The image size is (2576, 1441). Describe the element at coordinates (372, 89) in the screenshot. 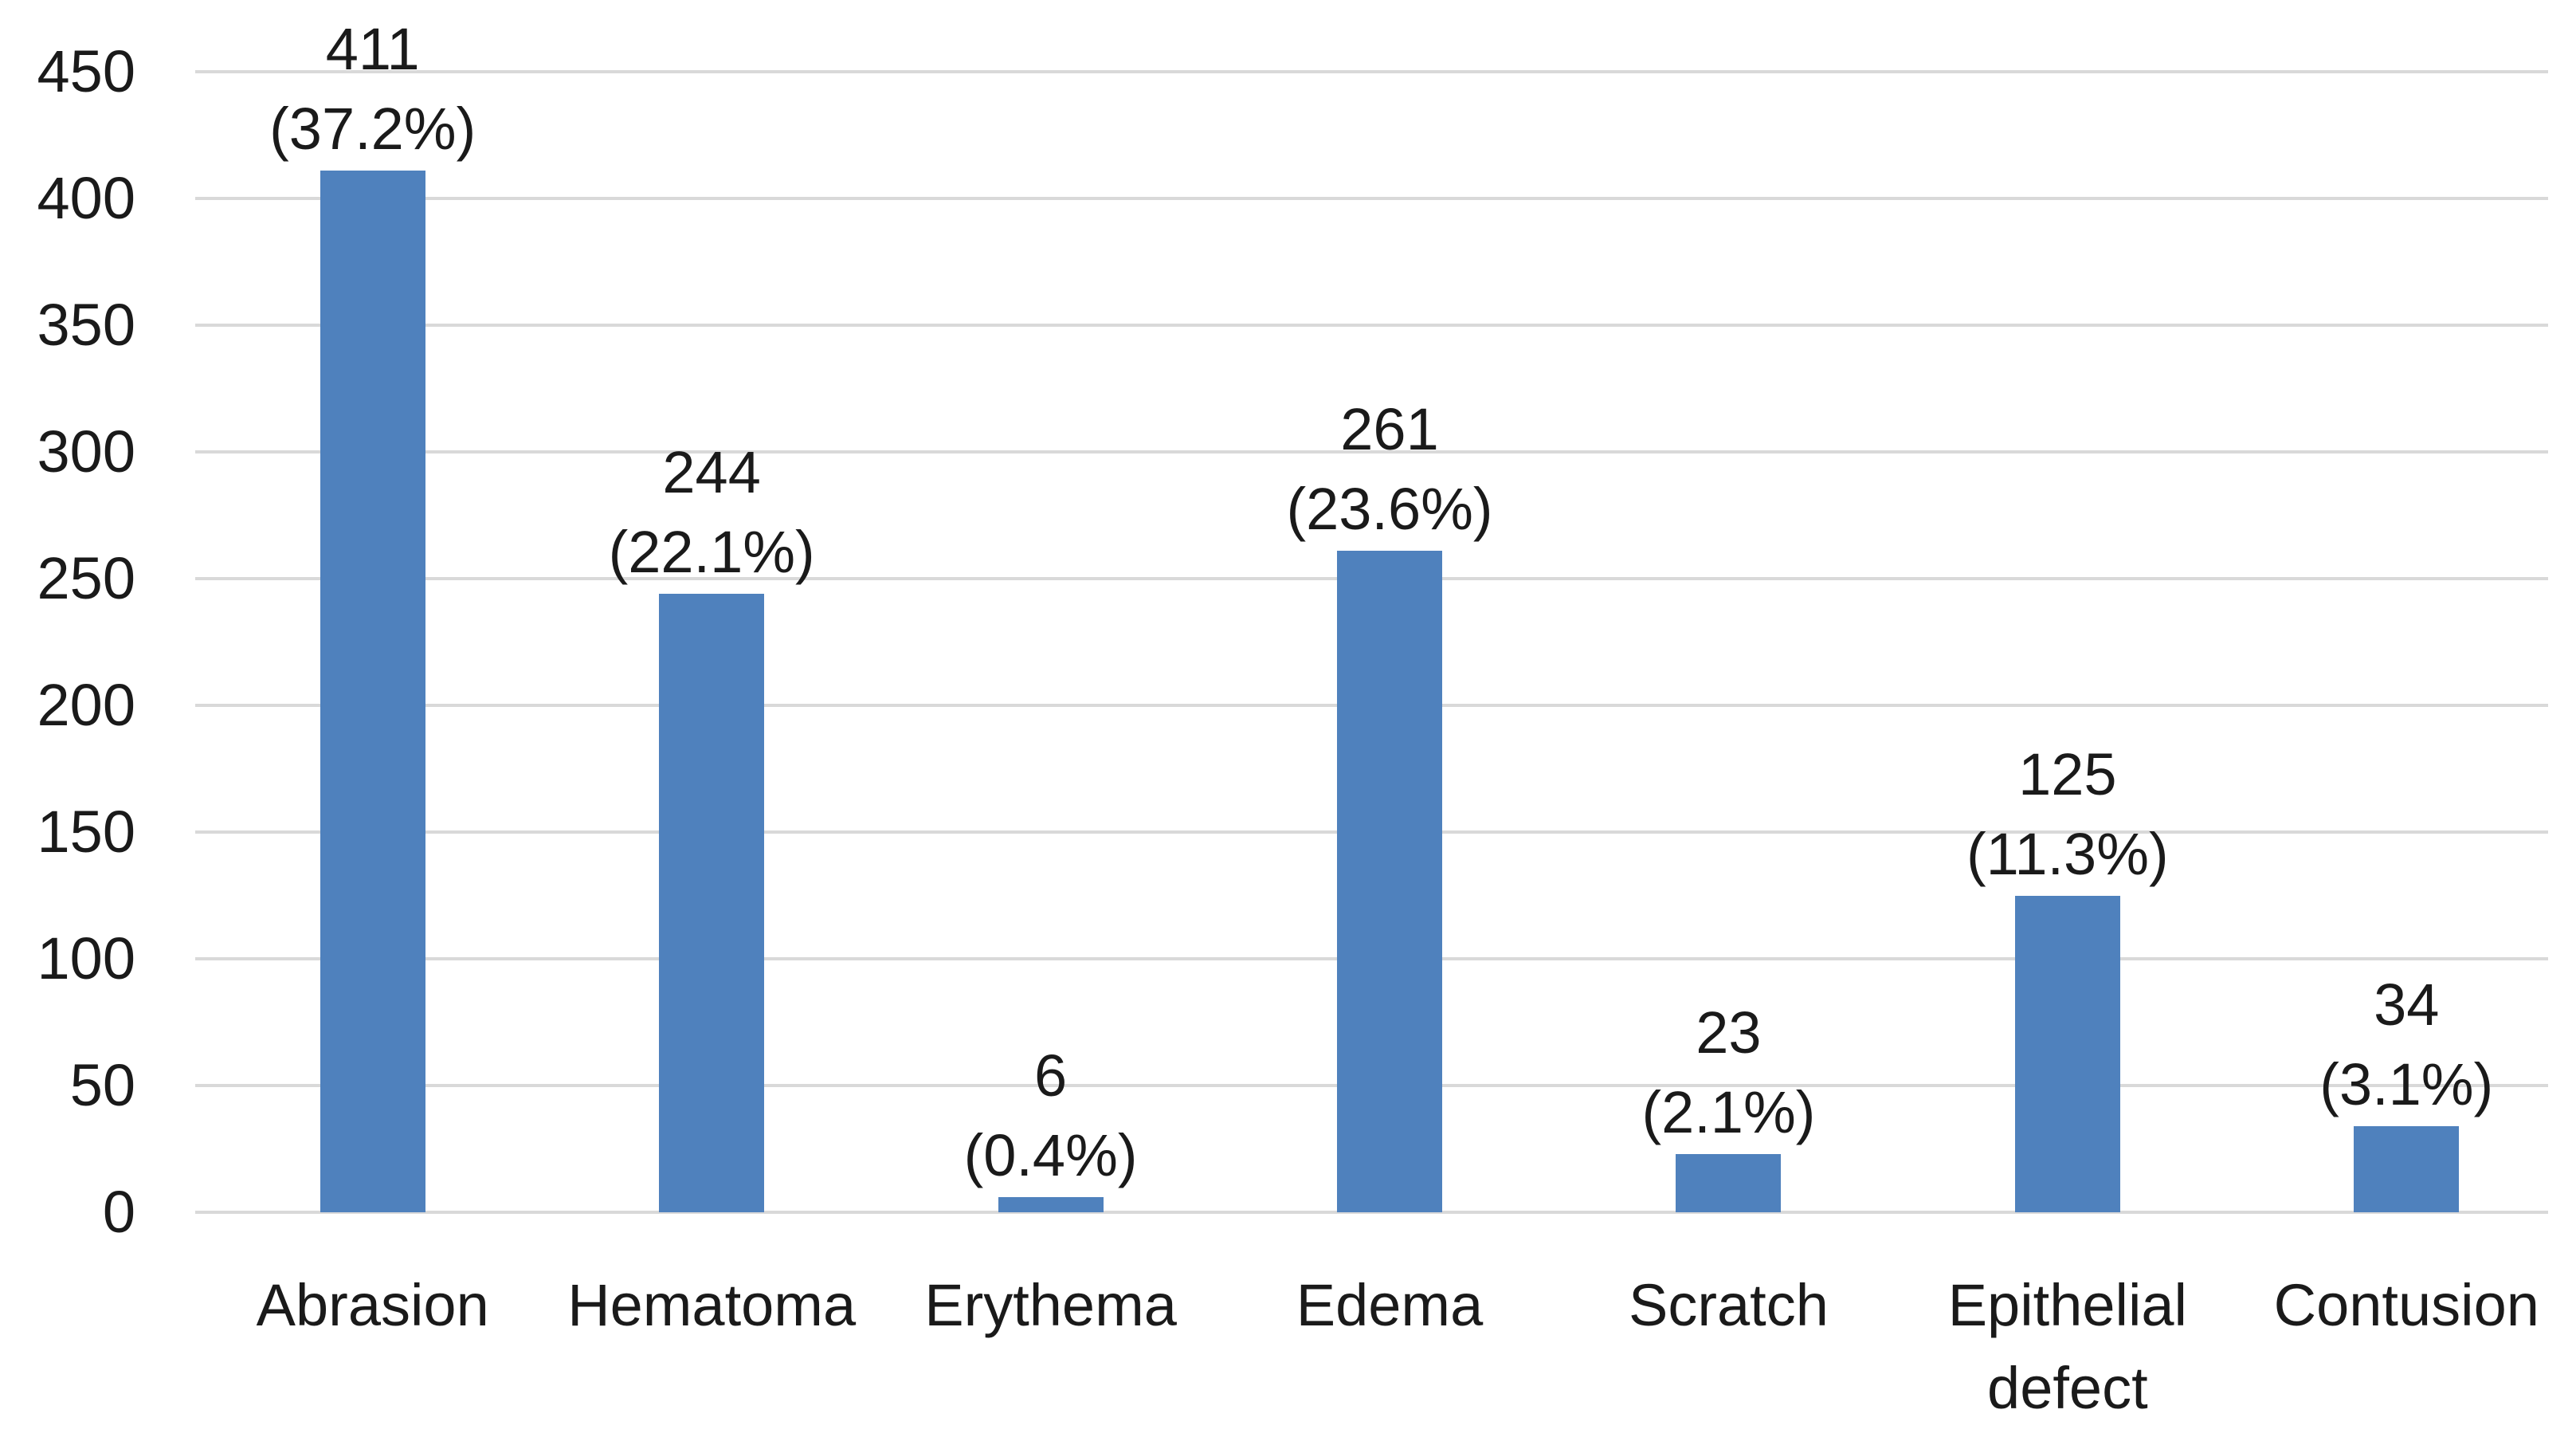

I see `bar-value-label-abrasion: 411 (37.2%)` at that location.